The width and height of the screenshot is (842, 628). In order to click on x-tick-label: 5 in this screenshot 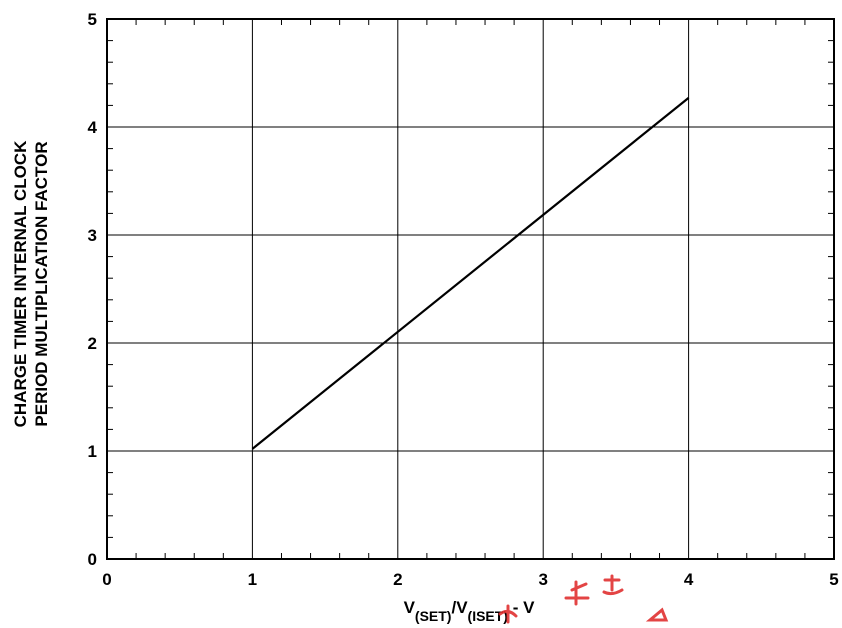, I will do `click(833, 579)`.